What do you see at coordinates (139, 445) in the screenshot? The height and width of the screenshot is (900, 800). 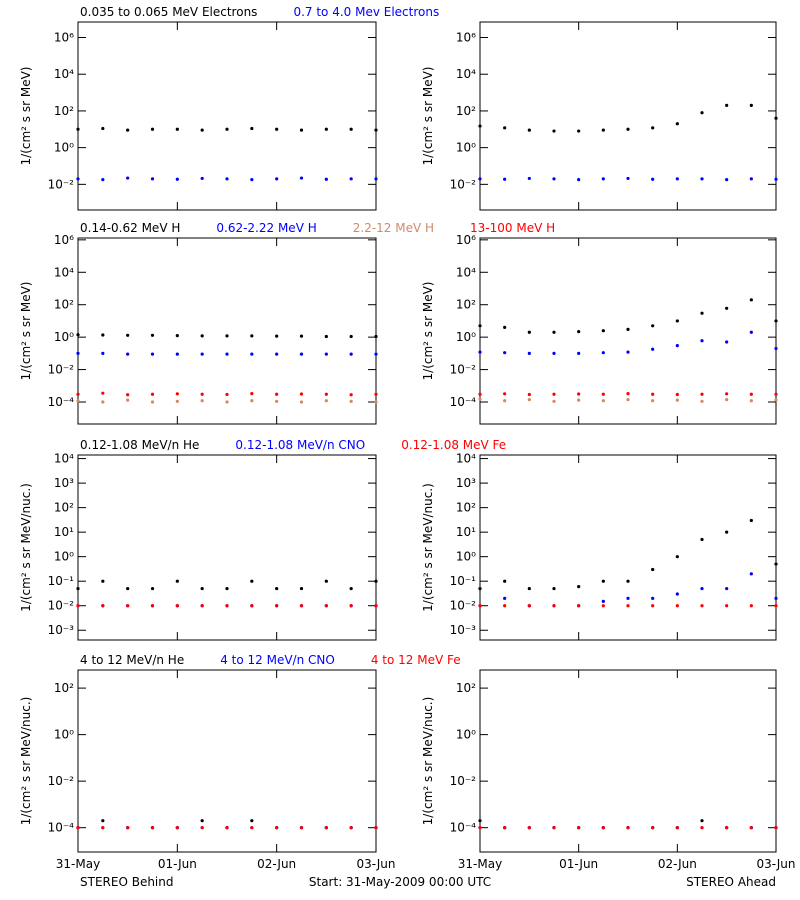 I see `legend-label: 0.12-1.08 MeV/n He` at bounding box center [139, 445].